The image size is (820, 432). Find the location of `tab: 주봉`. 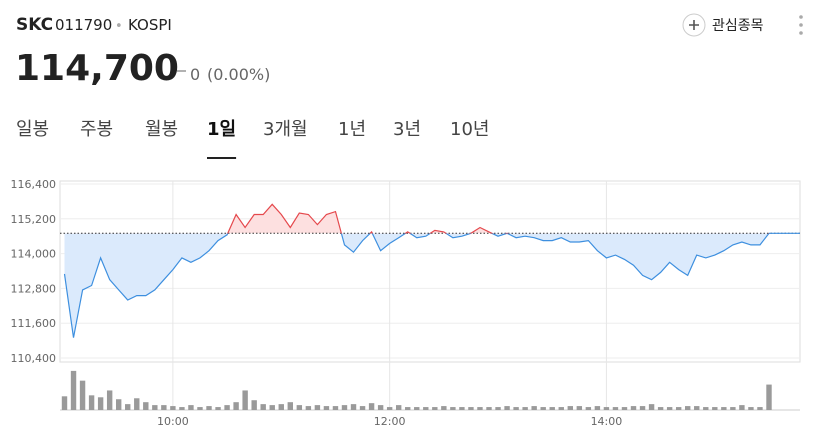

tab: 주봉 is located at coordinates (96, 129).